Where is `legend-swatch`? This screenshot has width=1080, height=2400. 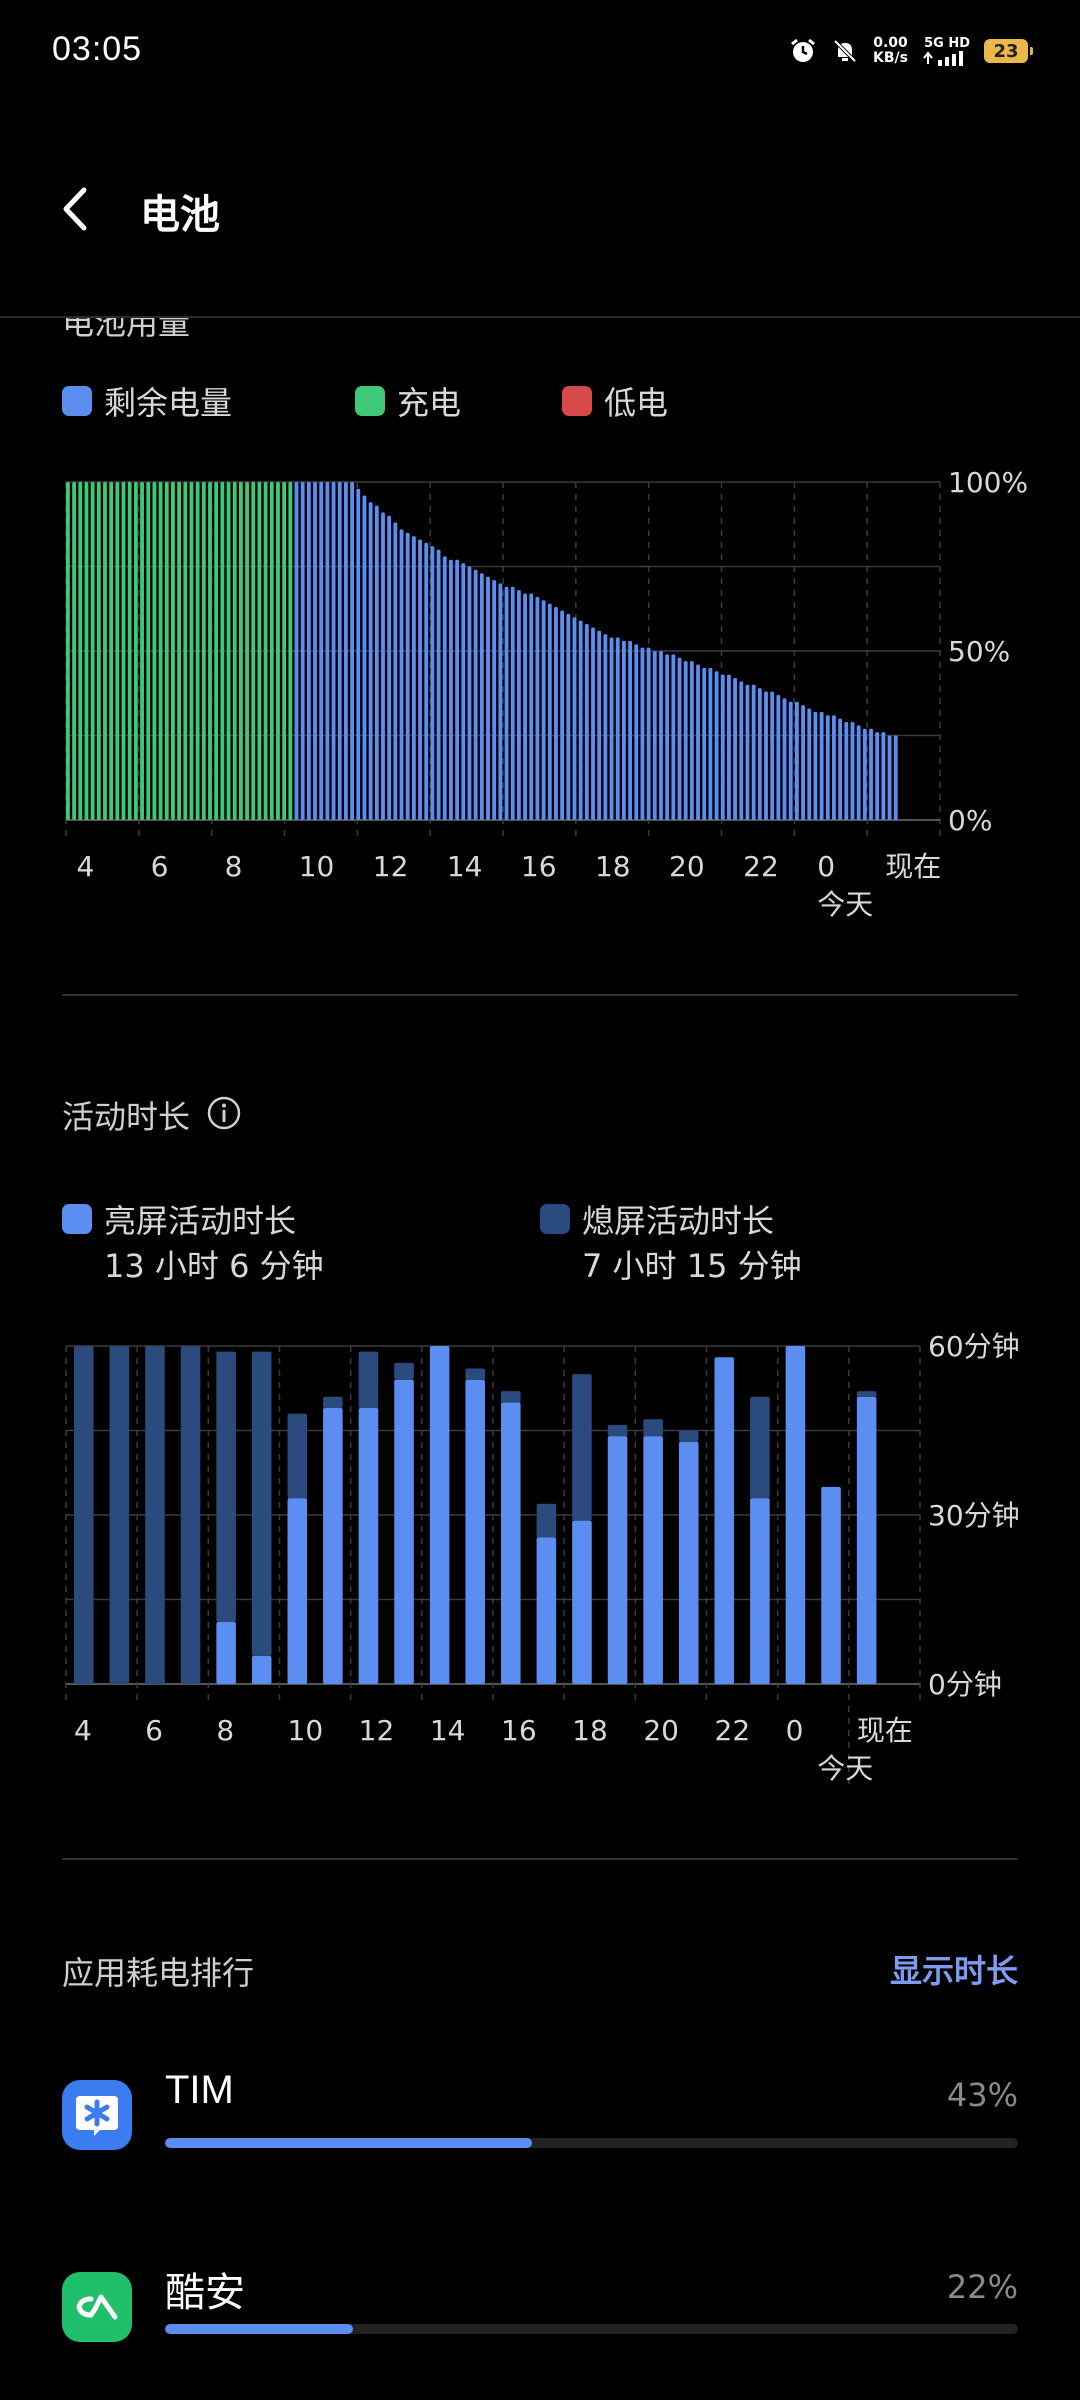
legend-swatch is located at coordinates (555, 1219).